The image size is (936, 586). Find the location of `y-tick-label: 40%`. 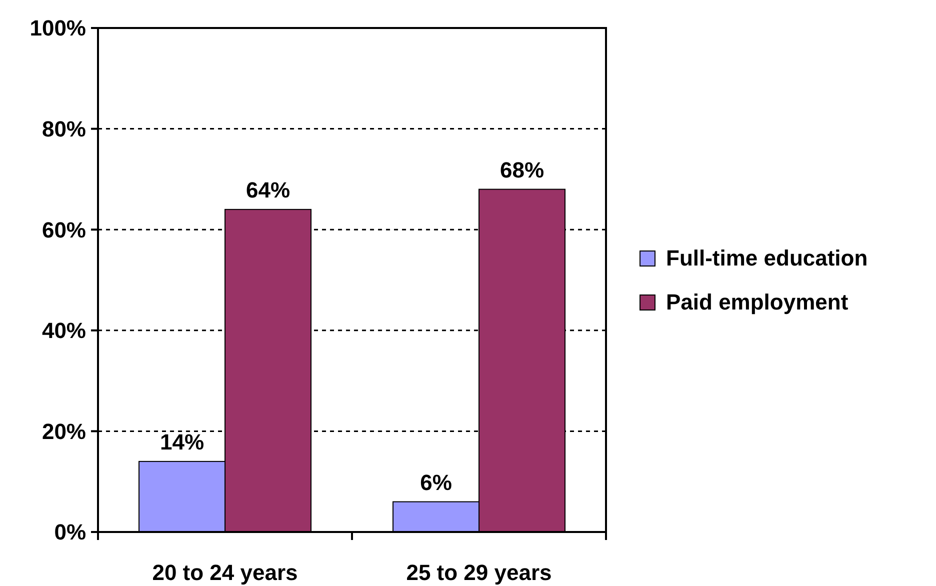

y-tick-label: 40% is located at coordinates (64, 331).